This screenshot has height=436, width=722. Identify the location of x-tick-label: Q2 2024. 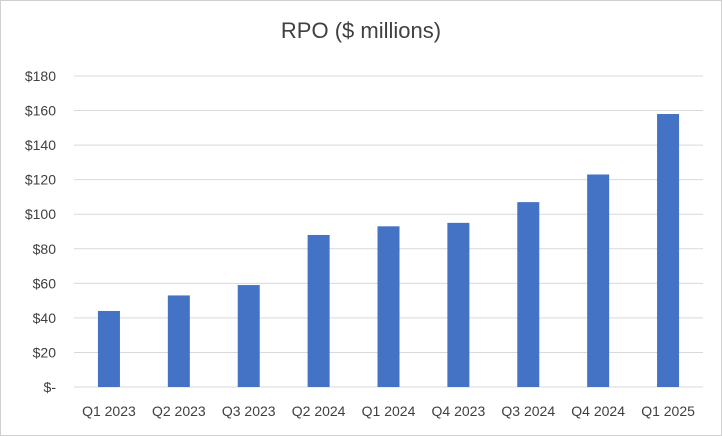
(319, 411).